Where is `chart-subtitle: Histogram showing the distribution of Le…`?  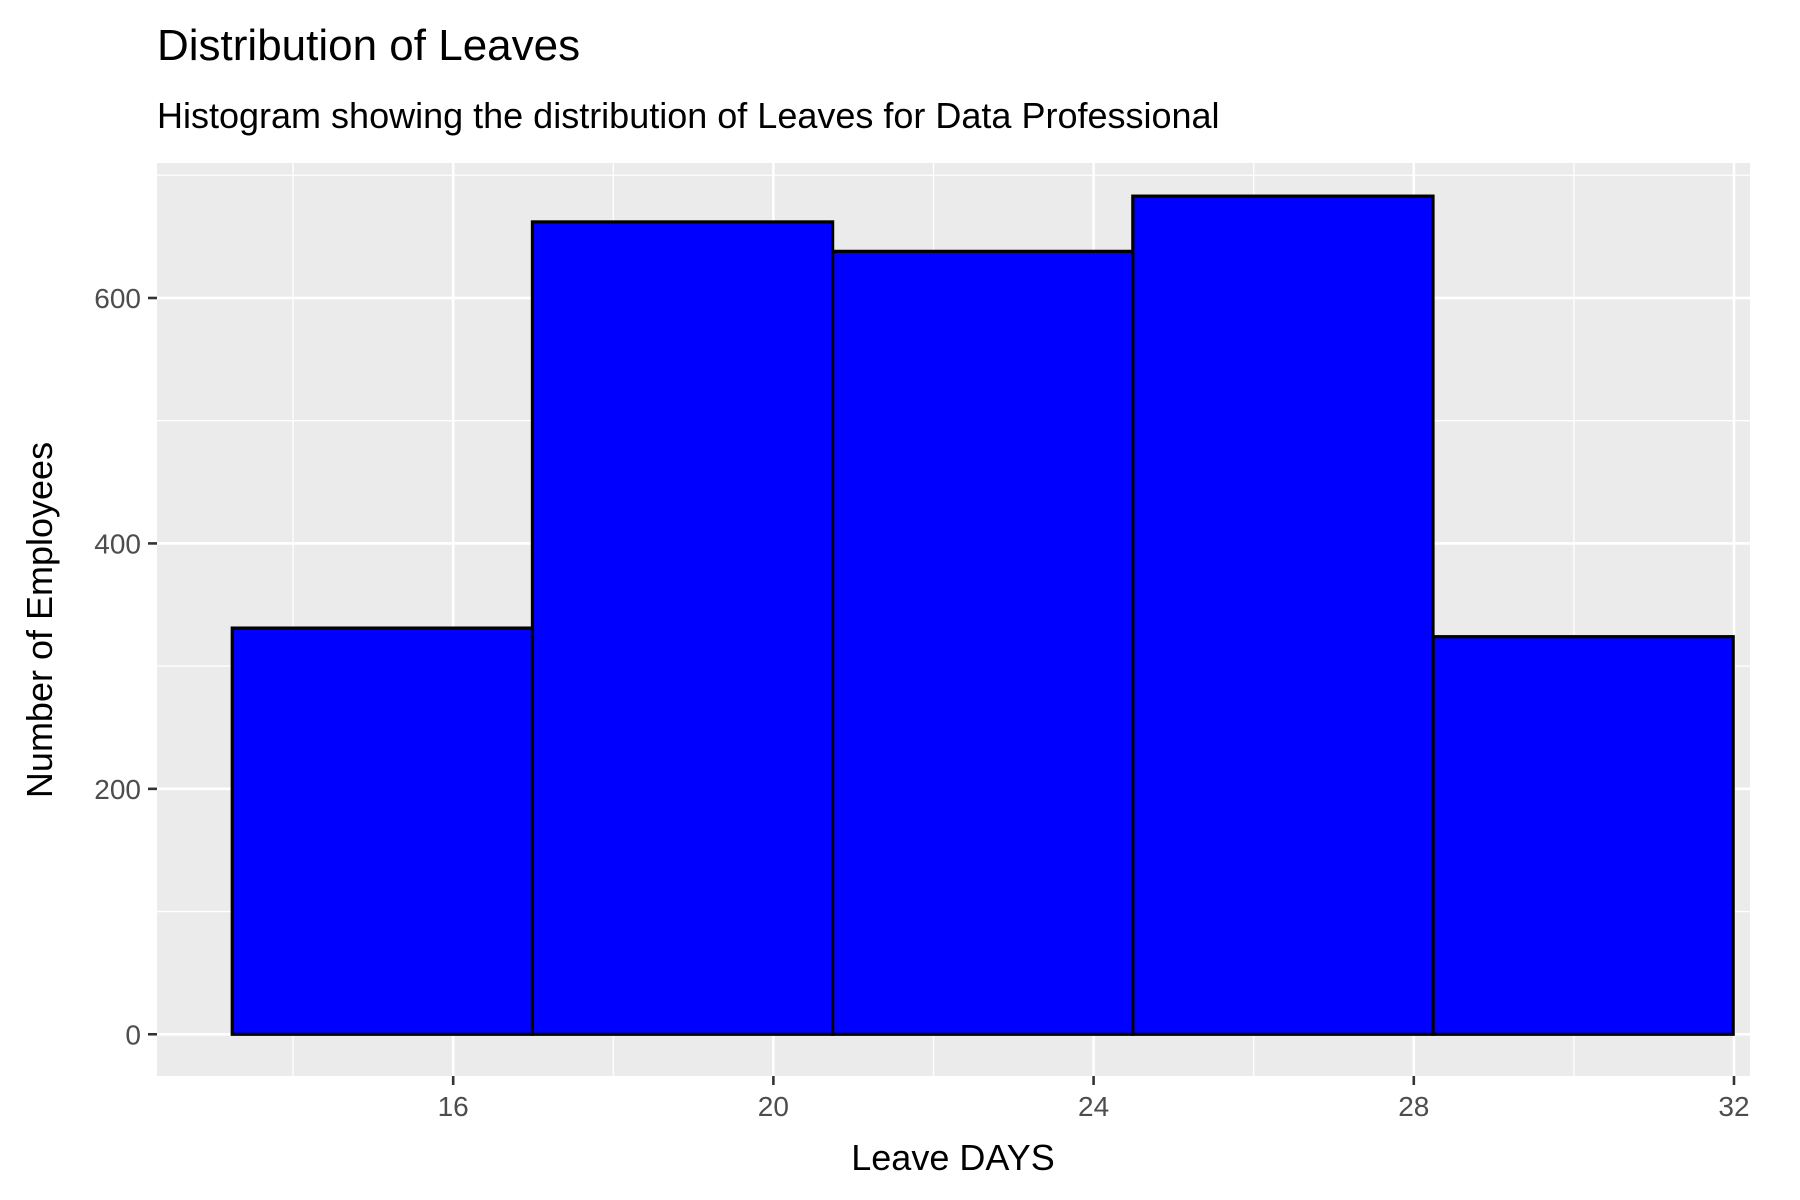
chart-subtitle: Histogram showing the distribution of Le… is located at coordinates (688, 115).